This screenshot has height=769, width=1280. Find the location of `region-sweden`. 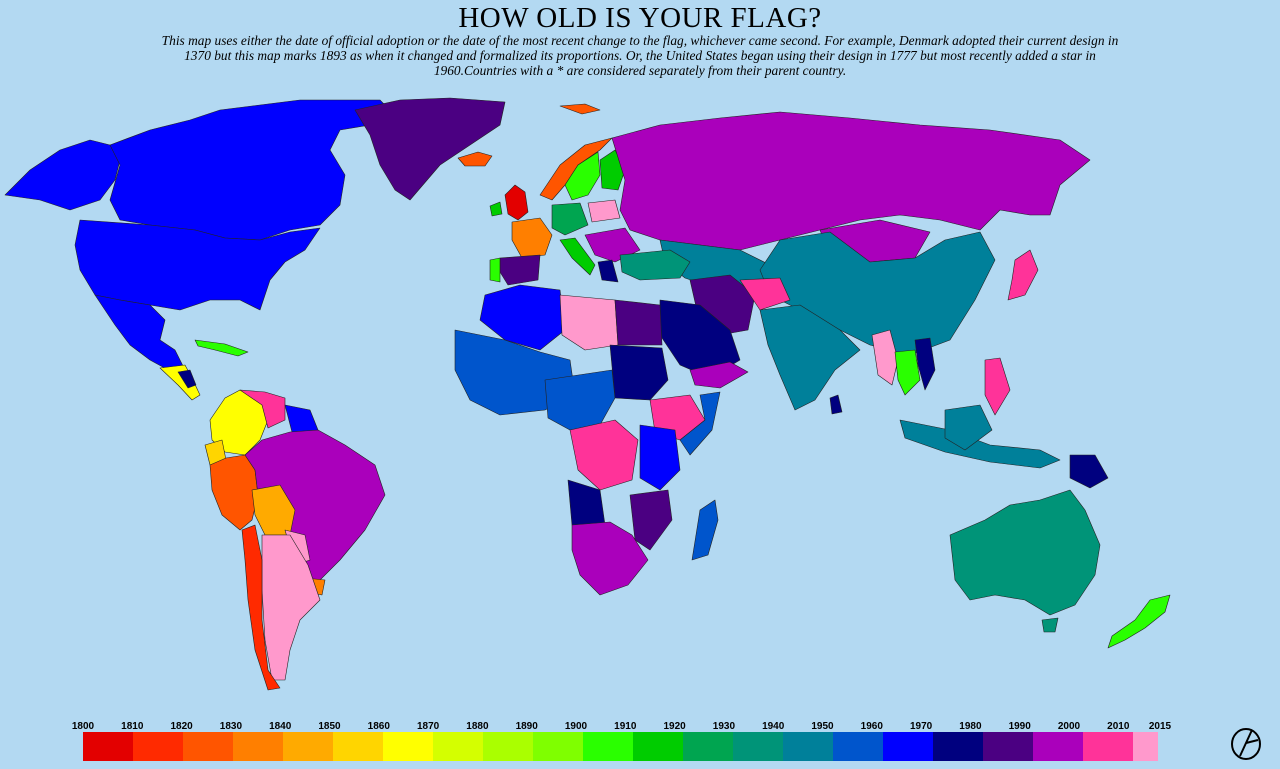

region-sweden is located at coordinates (582, 176).